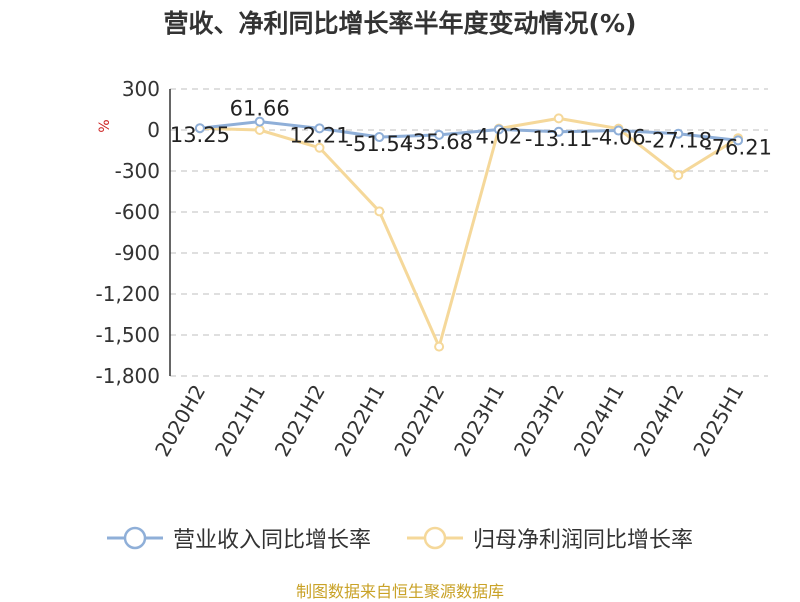  Describe the element at coordinates (319, 135) in the screenshot. I see `revenue-data-label: 12.21` at that location.